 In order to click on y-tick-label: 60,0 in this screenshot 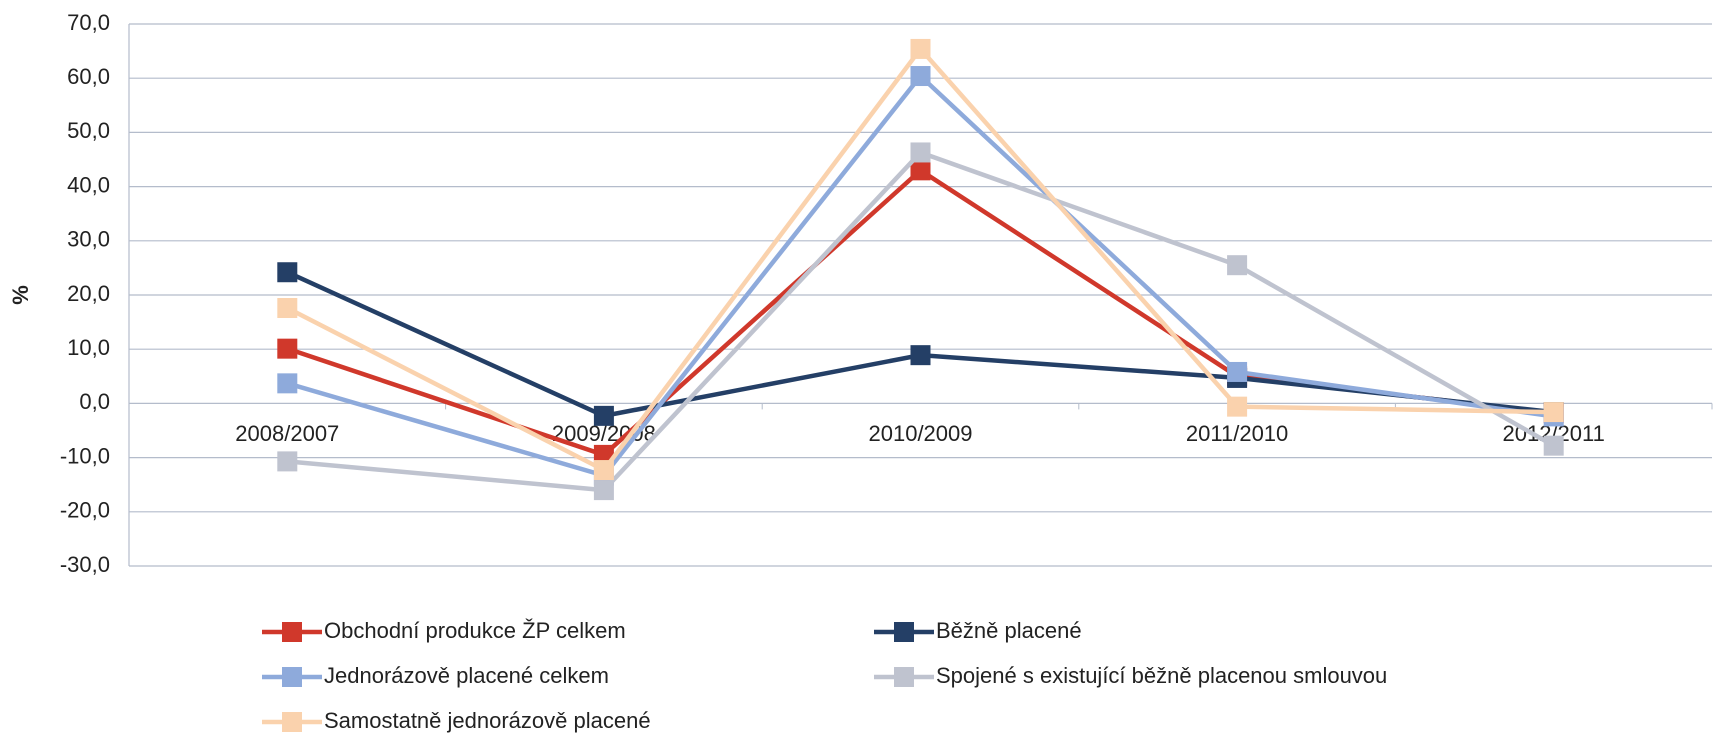, I will do `click(88, 76)`.